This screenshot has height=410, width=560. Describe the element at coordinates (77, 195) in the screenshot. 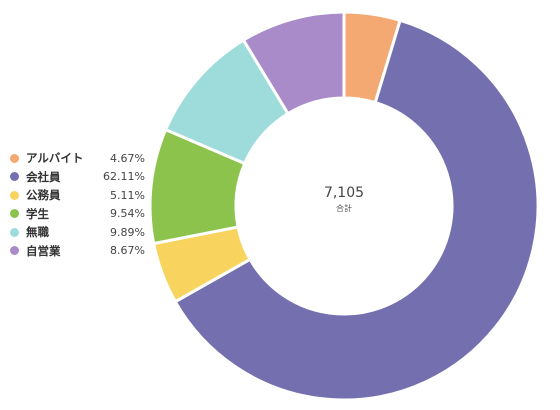

I see `legend-item-koumuin: 公務員 5.11%` at that location.